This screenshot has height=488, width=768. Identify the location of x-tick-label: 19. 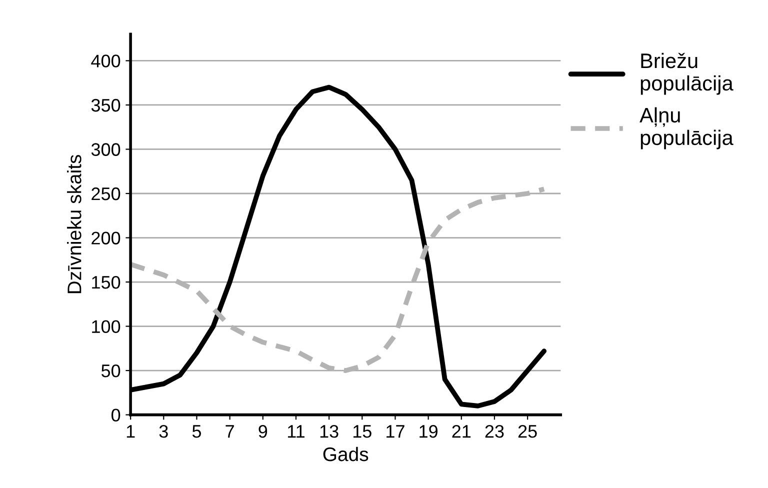
(429, 431).